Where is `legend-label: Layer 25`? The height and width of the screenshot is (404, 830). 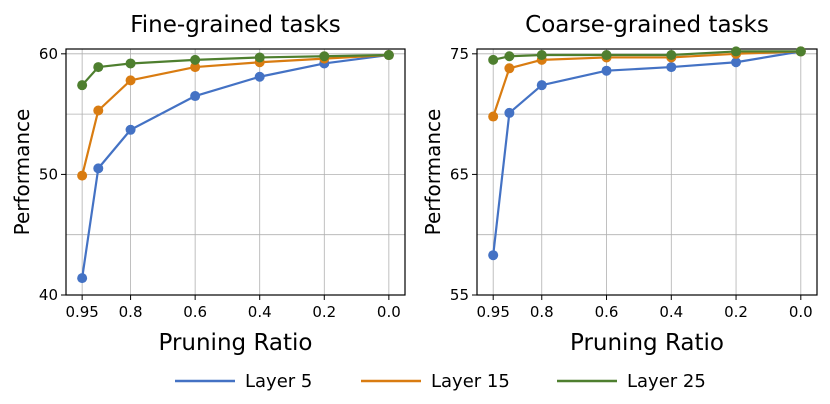 legend-label: Layer 25 is located at coordinates (666, 381).